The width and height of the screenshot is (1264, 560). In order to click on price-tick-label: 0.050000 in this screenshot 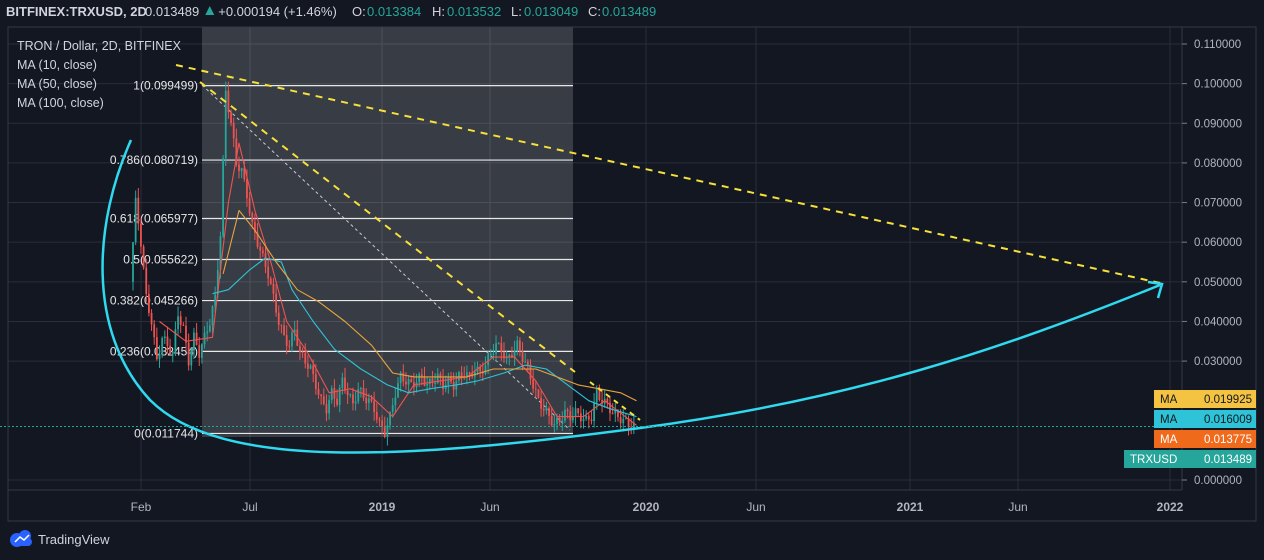, I will do `click(1218, 283)`.